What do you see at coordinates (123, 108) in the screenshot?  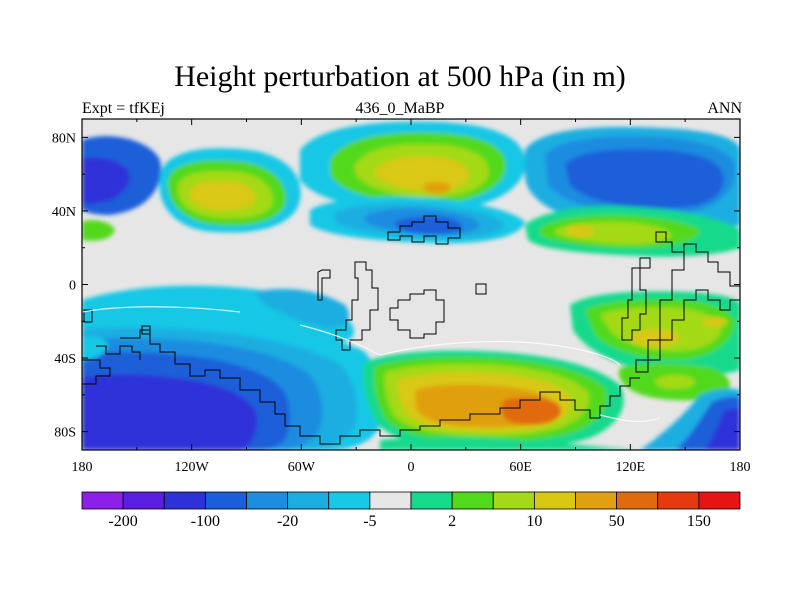 I see `left-string: Expt = tfKEj` at bounding box center [123, 108].